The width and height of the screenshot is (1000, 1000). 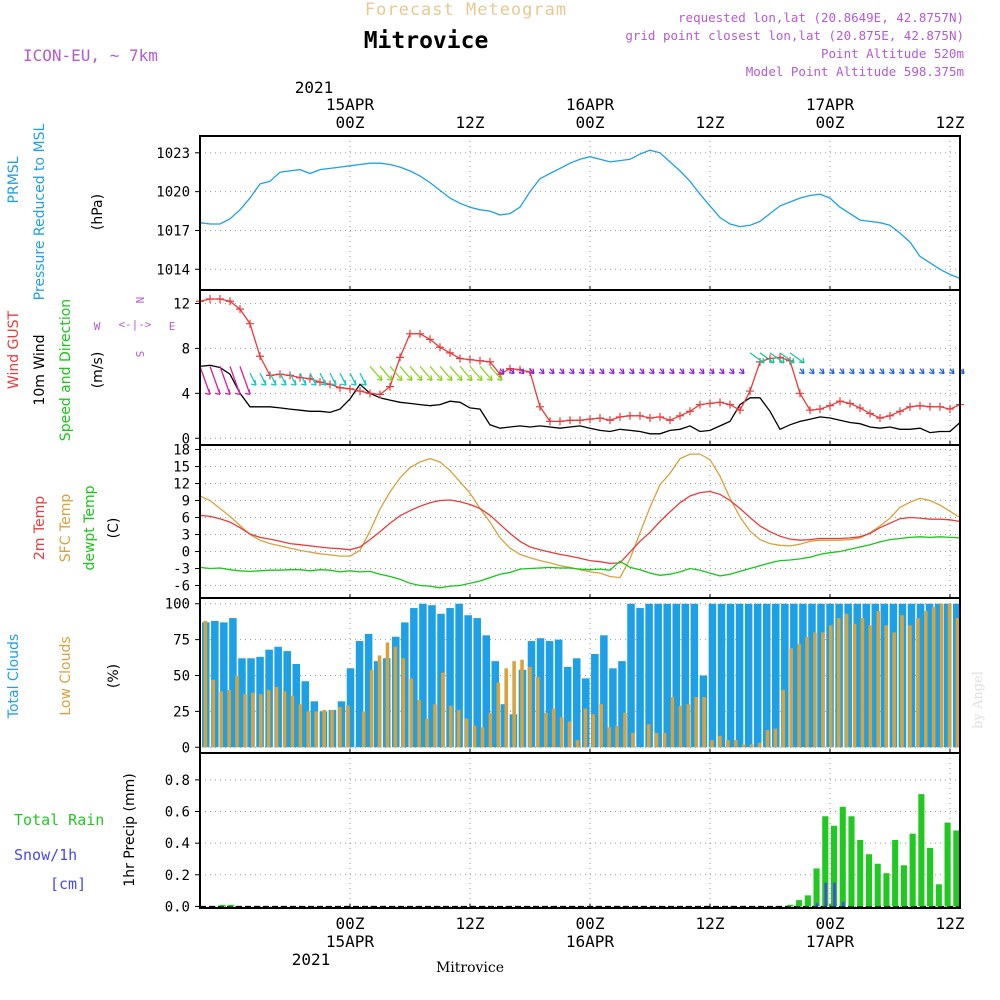 I want to click on precip-tick-label: 0.0, so click(x=177, y=907).